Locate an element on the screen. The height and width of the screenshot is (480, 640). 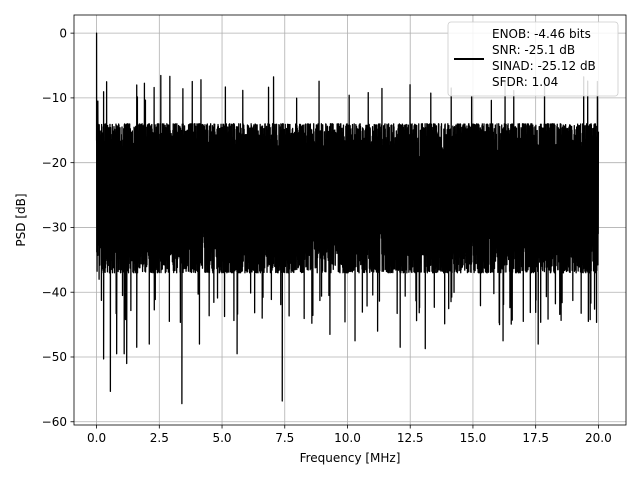
y-tick-label: −10 is located at coordinates (54, 98).